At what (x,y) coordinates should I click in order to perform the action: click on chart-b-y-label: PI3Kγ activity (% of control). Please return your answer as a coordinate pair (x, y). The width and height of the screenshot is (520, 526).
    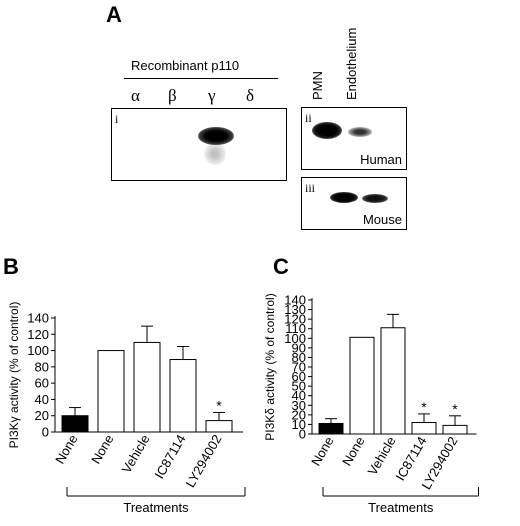
    Looking at the image, I should click on (14, 375).